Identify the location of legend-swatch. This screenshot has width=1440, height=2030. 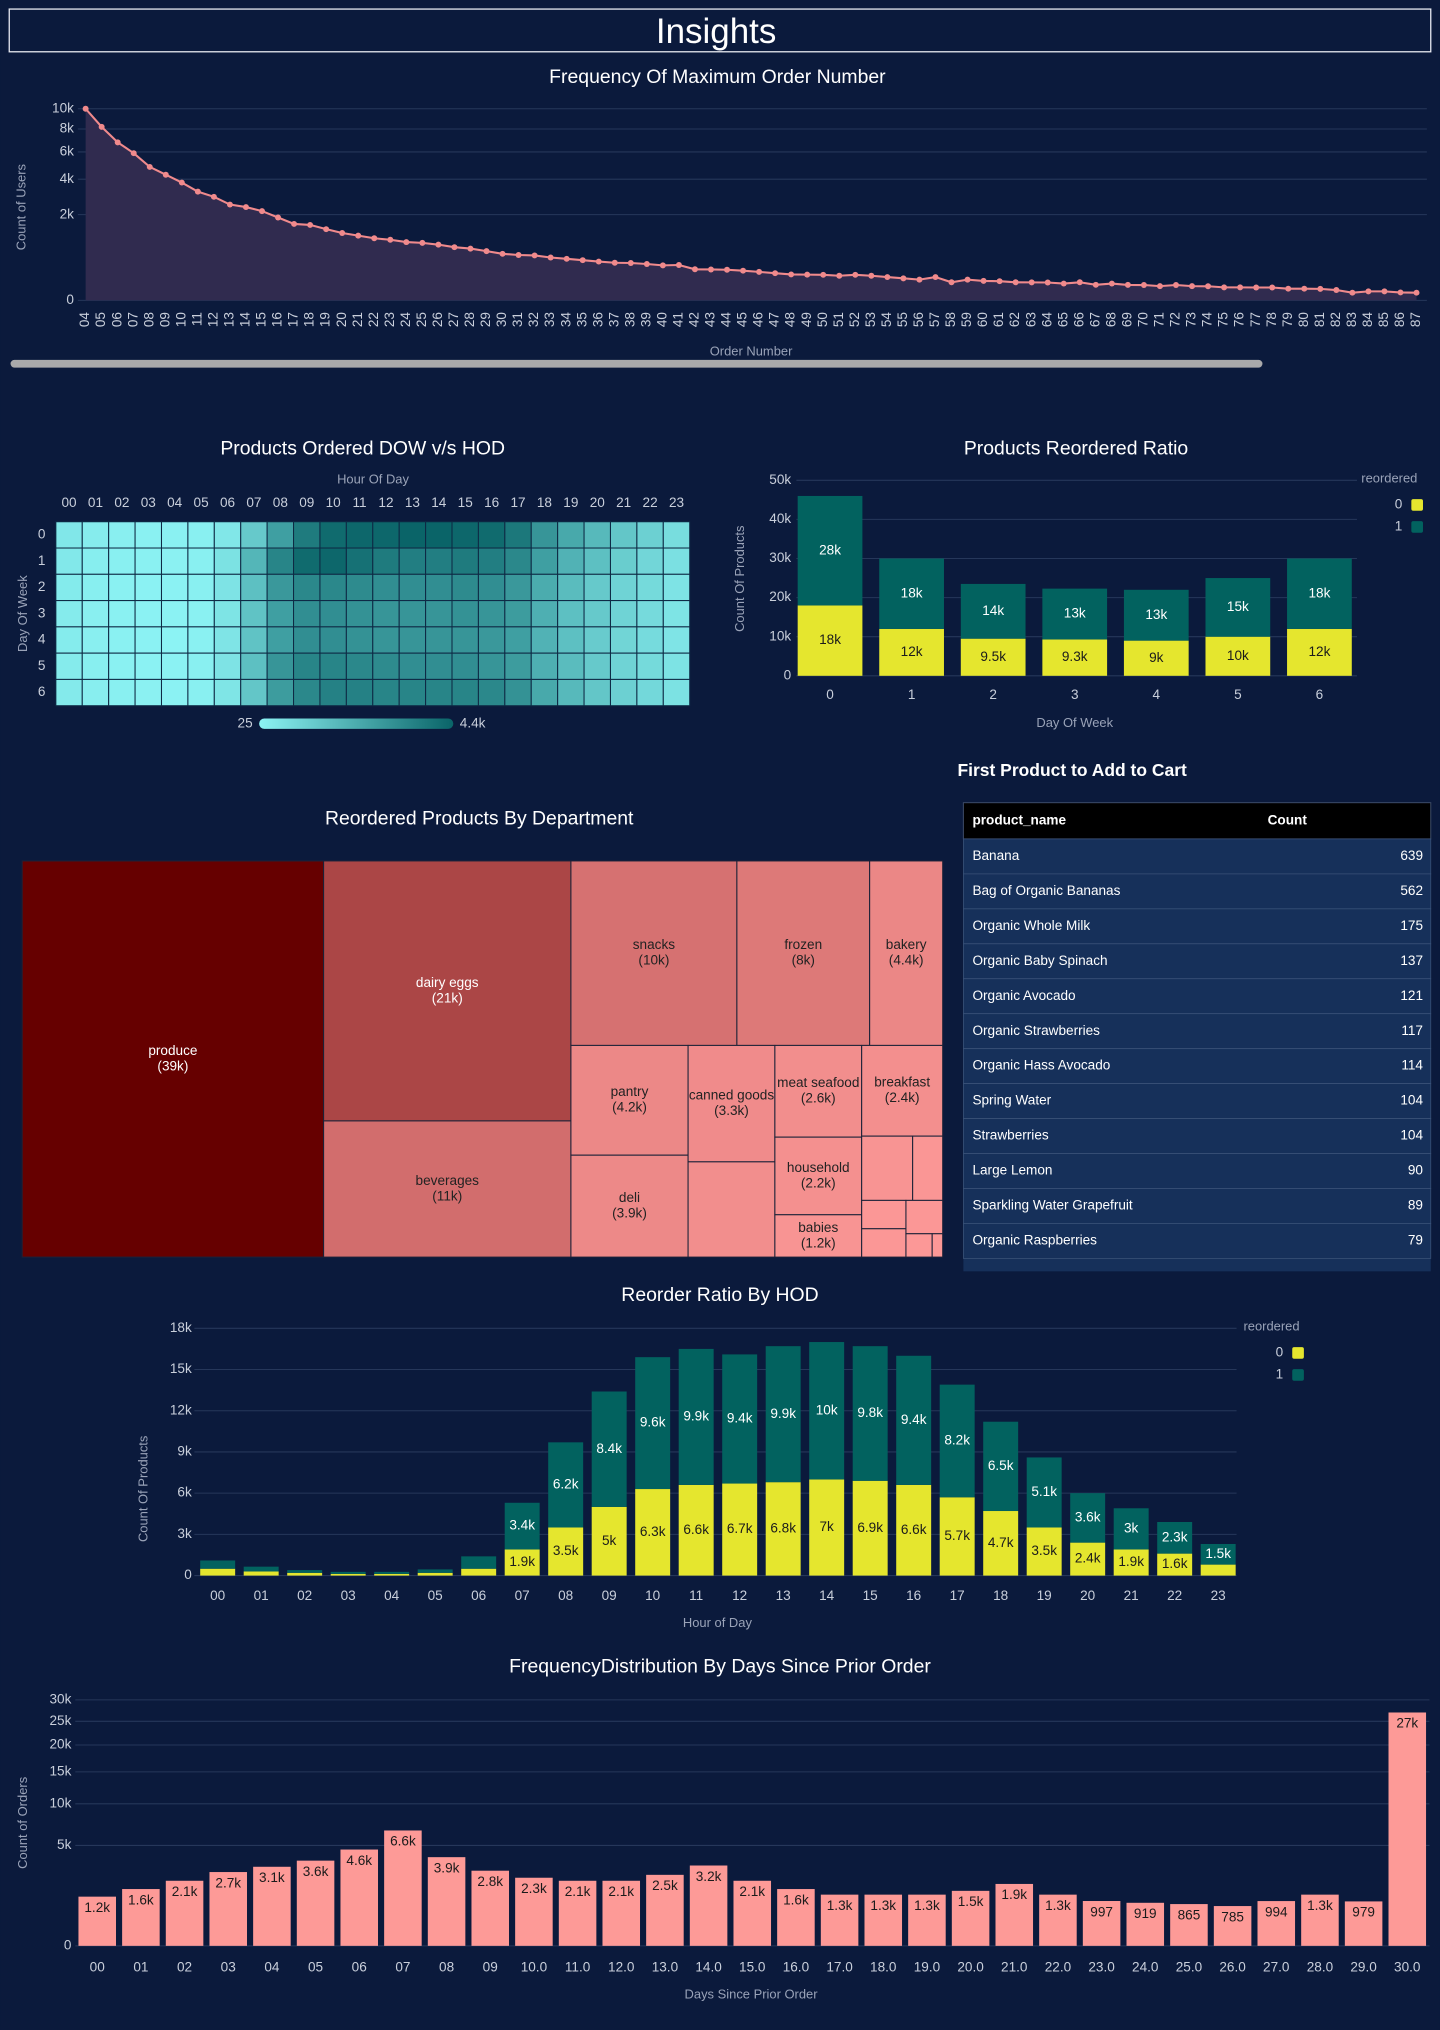
(1298, 1375).